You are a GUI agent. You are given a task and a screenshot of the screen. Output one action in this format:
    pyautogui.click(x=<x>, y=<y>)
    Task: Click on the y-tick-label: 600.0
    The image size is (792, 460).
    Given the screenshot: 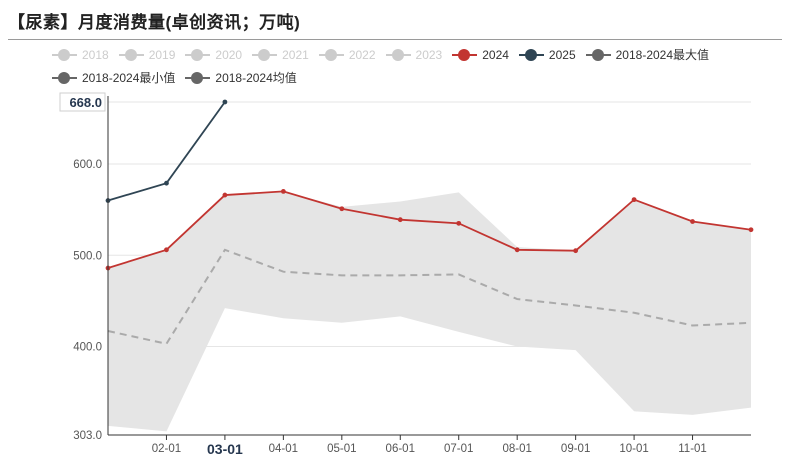 What is the action you would take?
    pyautogui.click(x=87, y=165)
    